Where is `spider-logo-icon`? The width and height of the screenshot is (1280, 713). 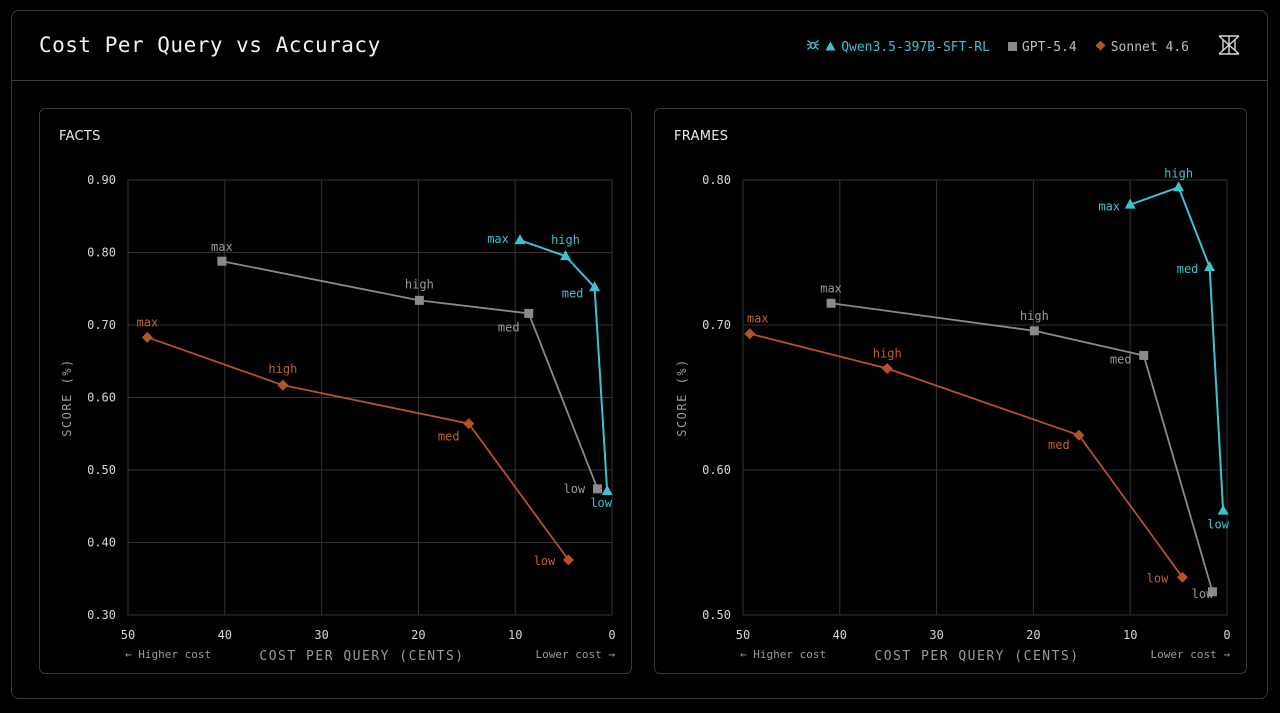
spider-logo-icon is located at coordinates (813, 47).